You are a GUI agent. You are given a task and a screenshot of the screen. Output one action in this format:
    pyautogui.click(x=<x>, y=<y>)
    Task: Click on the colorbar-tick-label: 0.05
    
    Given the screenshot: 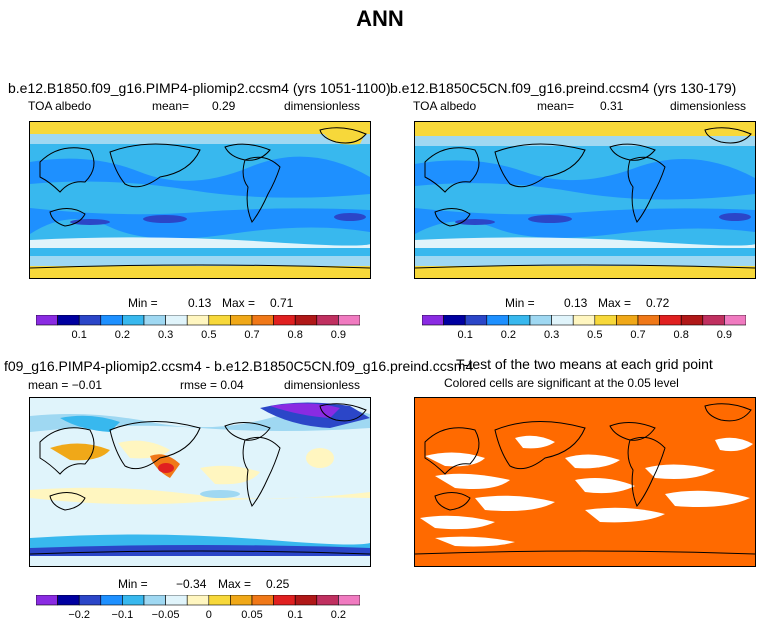 What is the action you would take?
    pyautogui.click(x=251, y=615)
    